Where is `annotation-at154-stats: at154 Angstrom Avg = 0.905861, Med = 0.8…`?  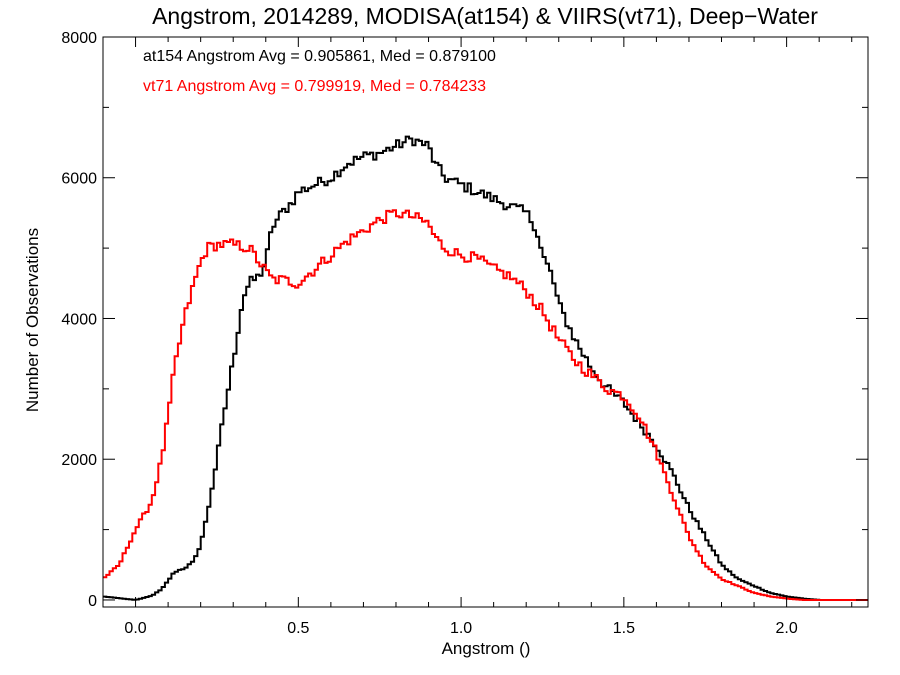 annotation-at154-stats: at154 Angstrom Avg = 0.905861, Med = 0.8… is located at coordinates (319, 56).